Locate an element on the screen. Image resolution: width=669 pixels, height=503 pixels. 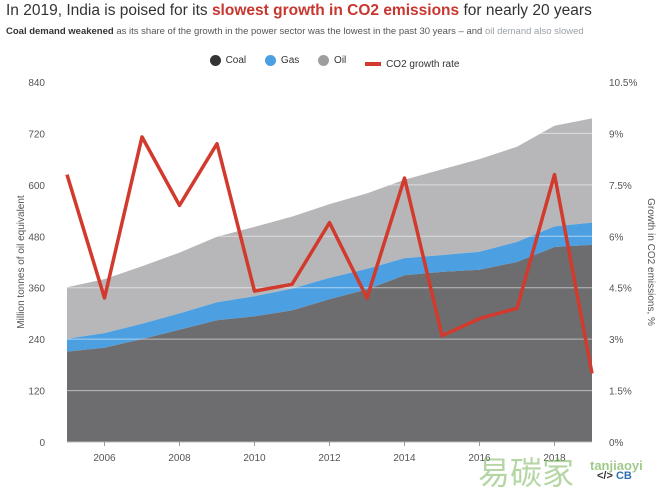
x-tick-label: 2016 is located at coordinates (479, 458).